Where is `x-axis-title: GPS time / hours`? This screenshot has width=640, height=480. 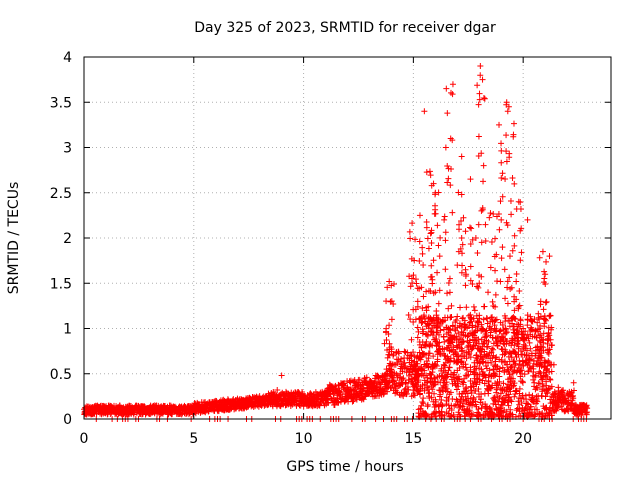
x-axis-title: GPS time / hours is located at coordinates (344, 467).